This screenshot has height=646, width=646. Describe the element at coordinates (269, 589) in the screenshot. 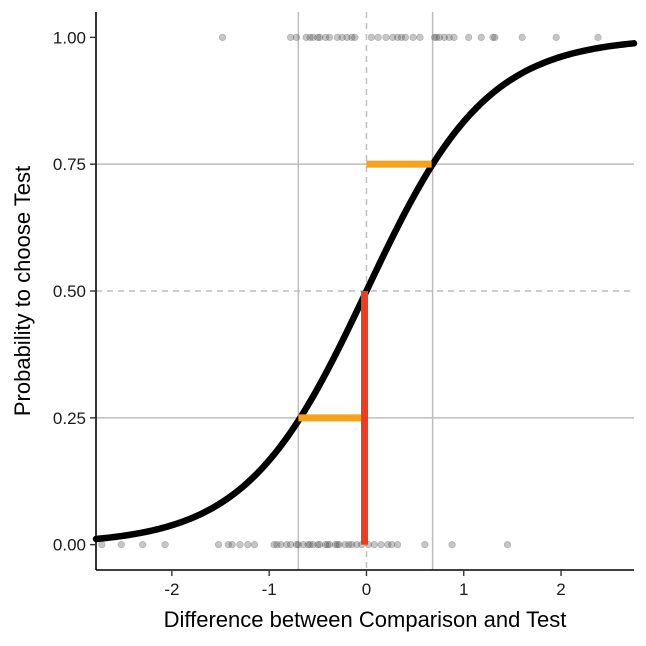

I see `x-tick-label: -1` at that location.